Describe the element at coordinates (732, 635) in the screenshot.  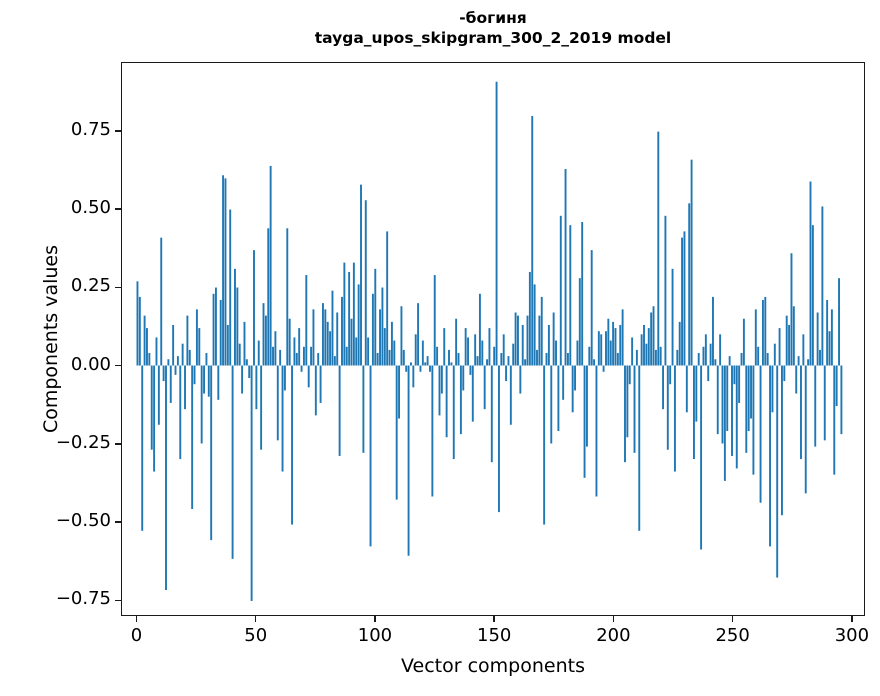
I see `x-tick-label: 250` at that location.